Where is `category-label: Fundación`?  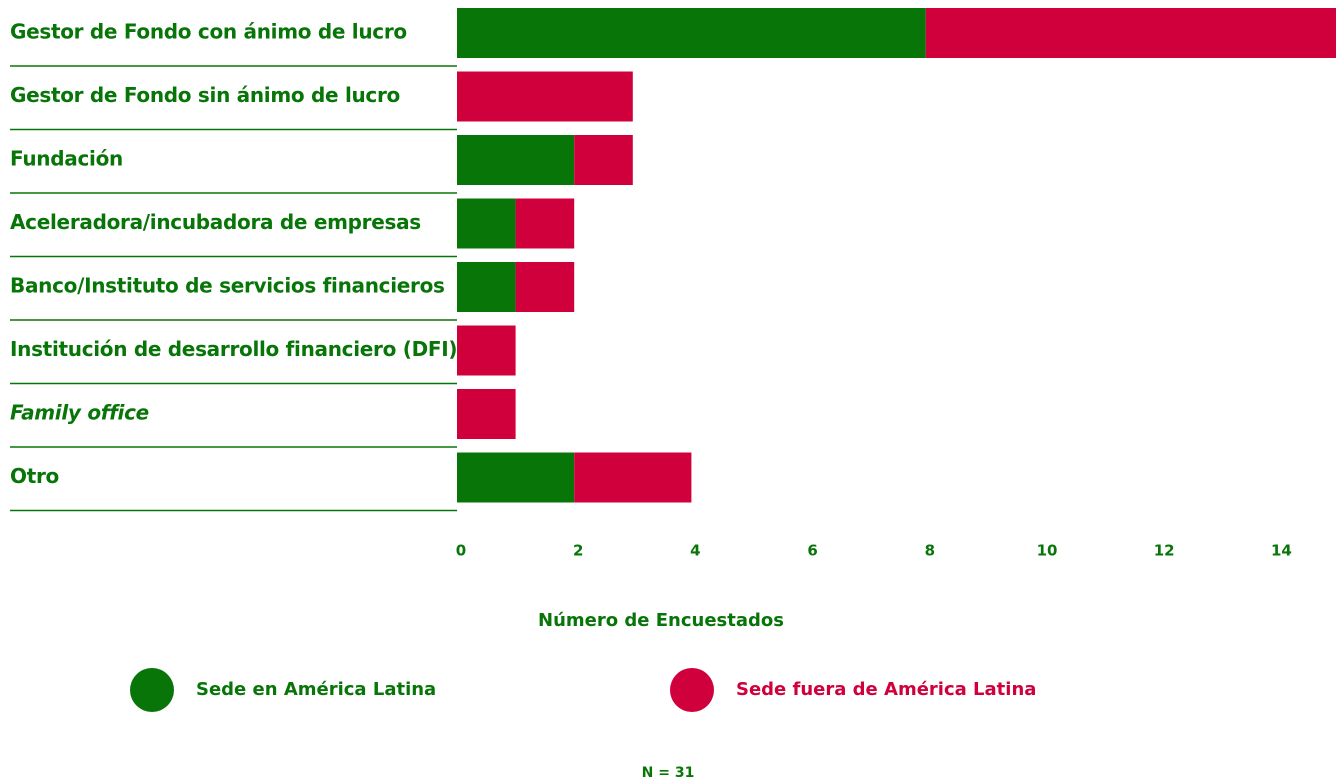 category-label: Fundación is located at coordinates (66, 159).